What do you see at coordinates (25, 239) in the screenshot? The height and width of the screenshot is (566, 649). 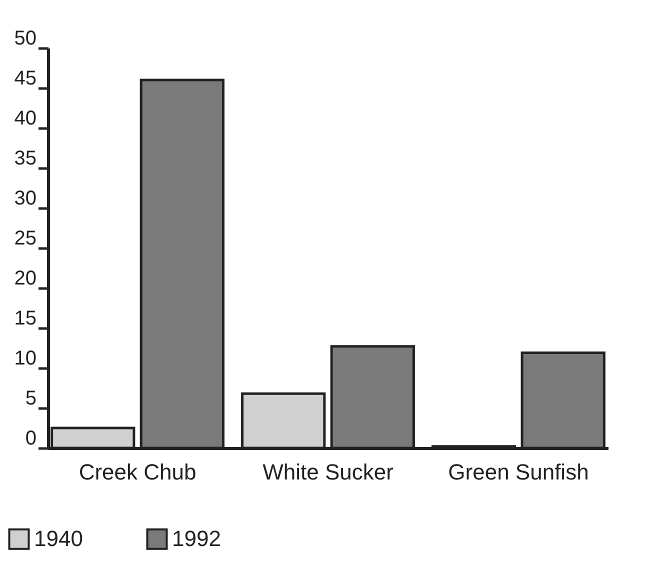 I see `y-tick-label: 25` at bounding box center [25, 239].